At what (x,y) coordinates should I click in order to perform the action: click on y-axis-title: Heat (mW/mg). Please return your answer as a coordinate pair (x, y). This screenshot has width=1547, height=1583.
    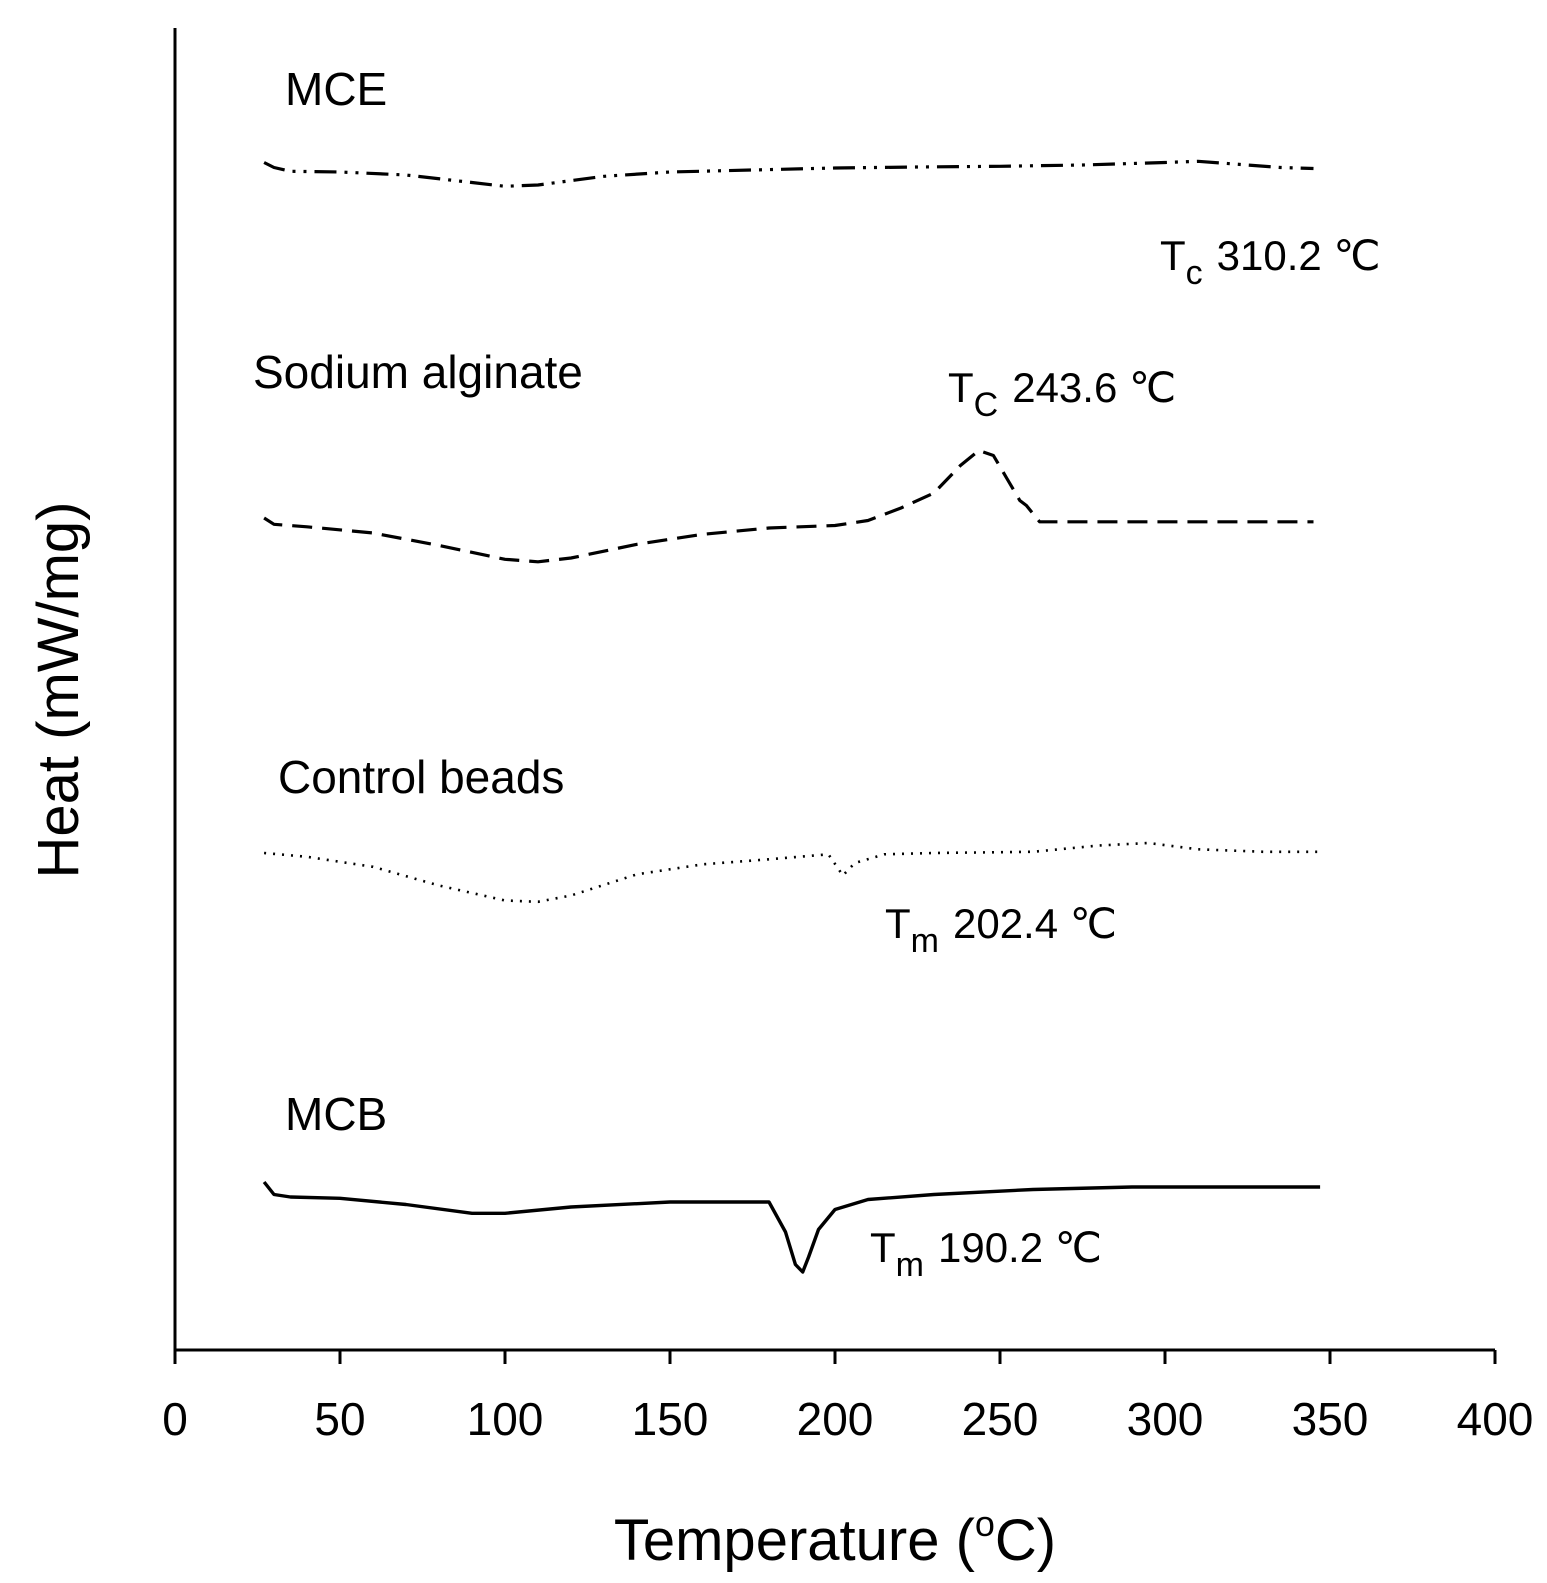
    Looking at the image, I should click on (58, 690).